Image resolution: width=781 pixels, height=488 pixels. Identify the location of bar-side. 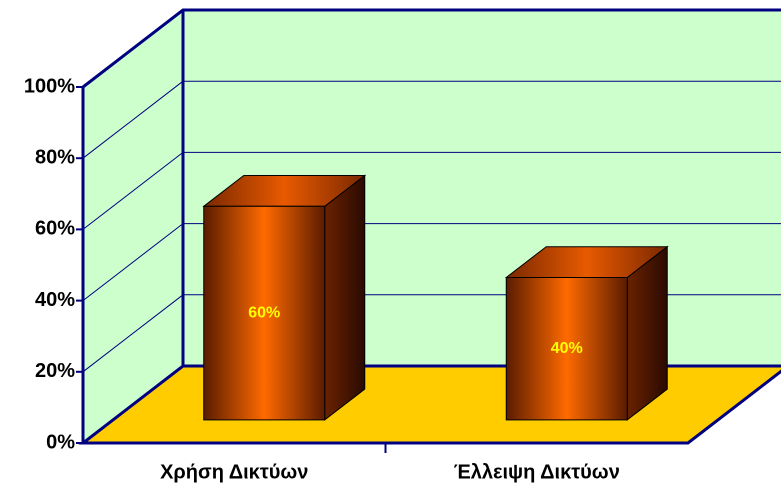
(345, 297).